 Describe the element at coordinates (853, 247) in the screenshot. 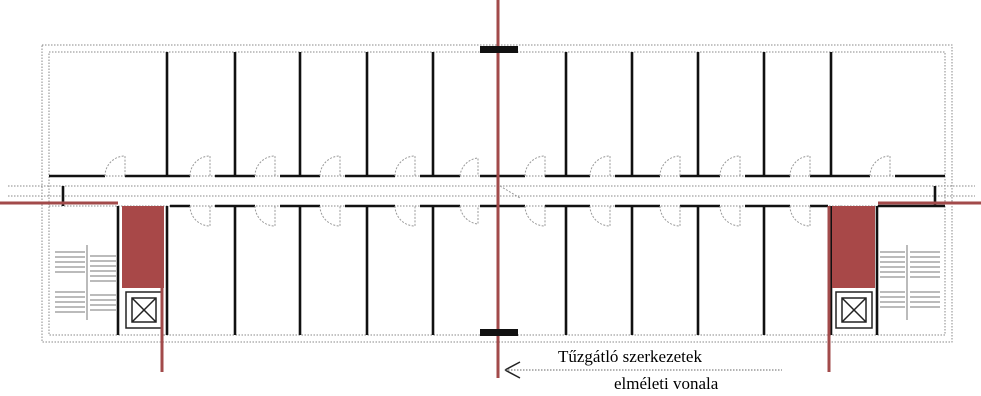

I see `fire-zone-right` at that location.